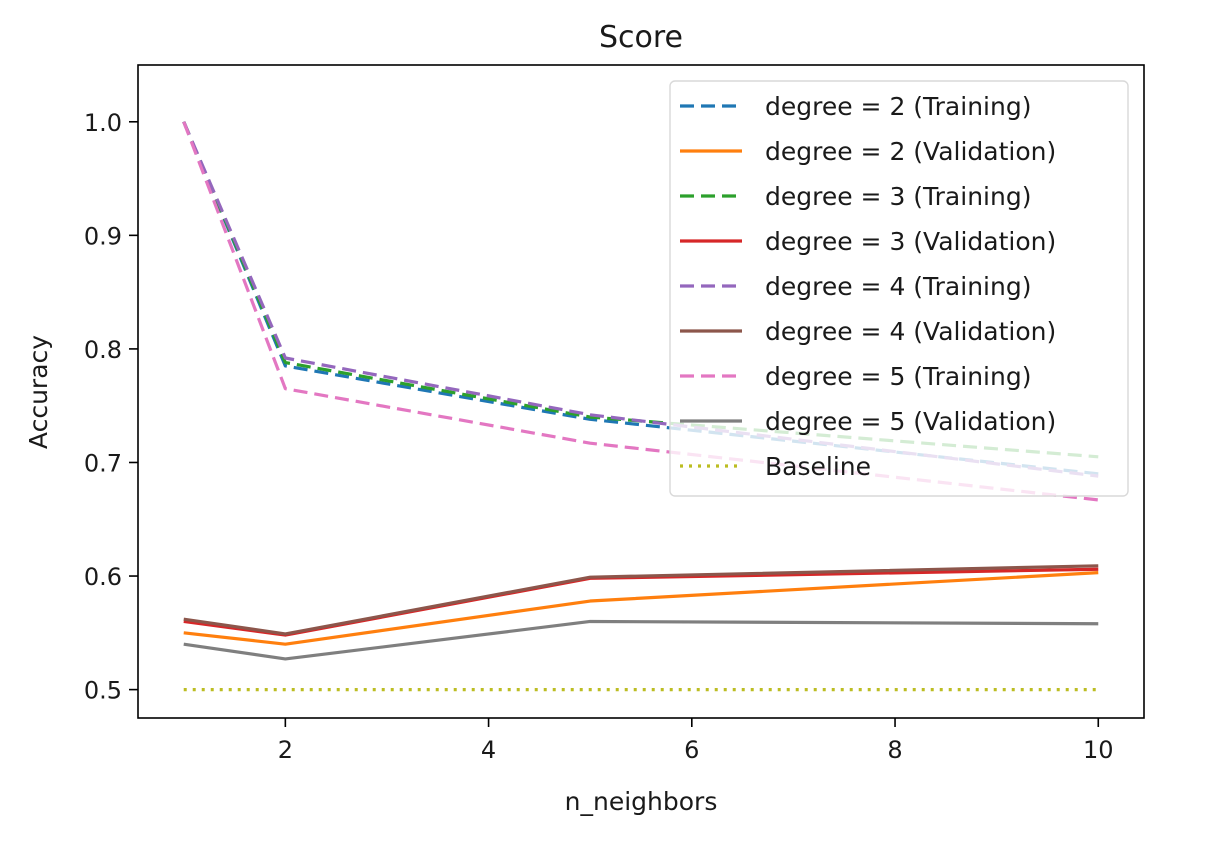 This screenshot has width=1219, height=844. What do you see at coordinates (818, 466) in the screenshot?
I see `legend-label-baseline: Baseline` at bounding box center [818, 466].